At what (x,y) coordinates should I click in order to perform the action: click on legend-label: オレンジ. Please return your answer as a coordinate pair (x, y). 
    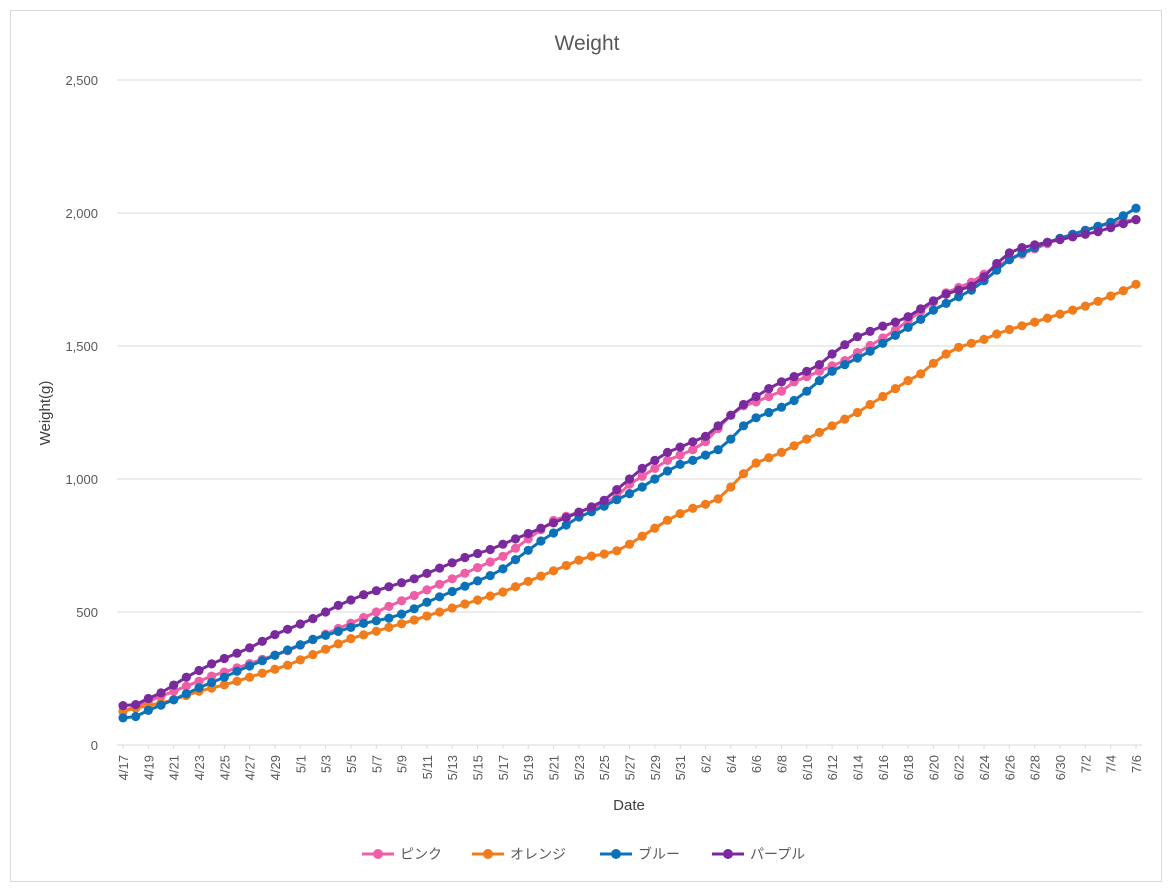
    Looking at the image, I should click on (538, 854).